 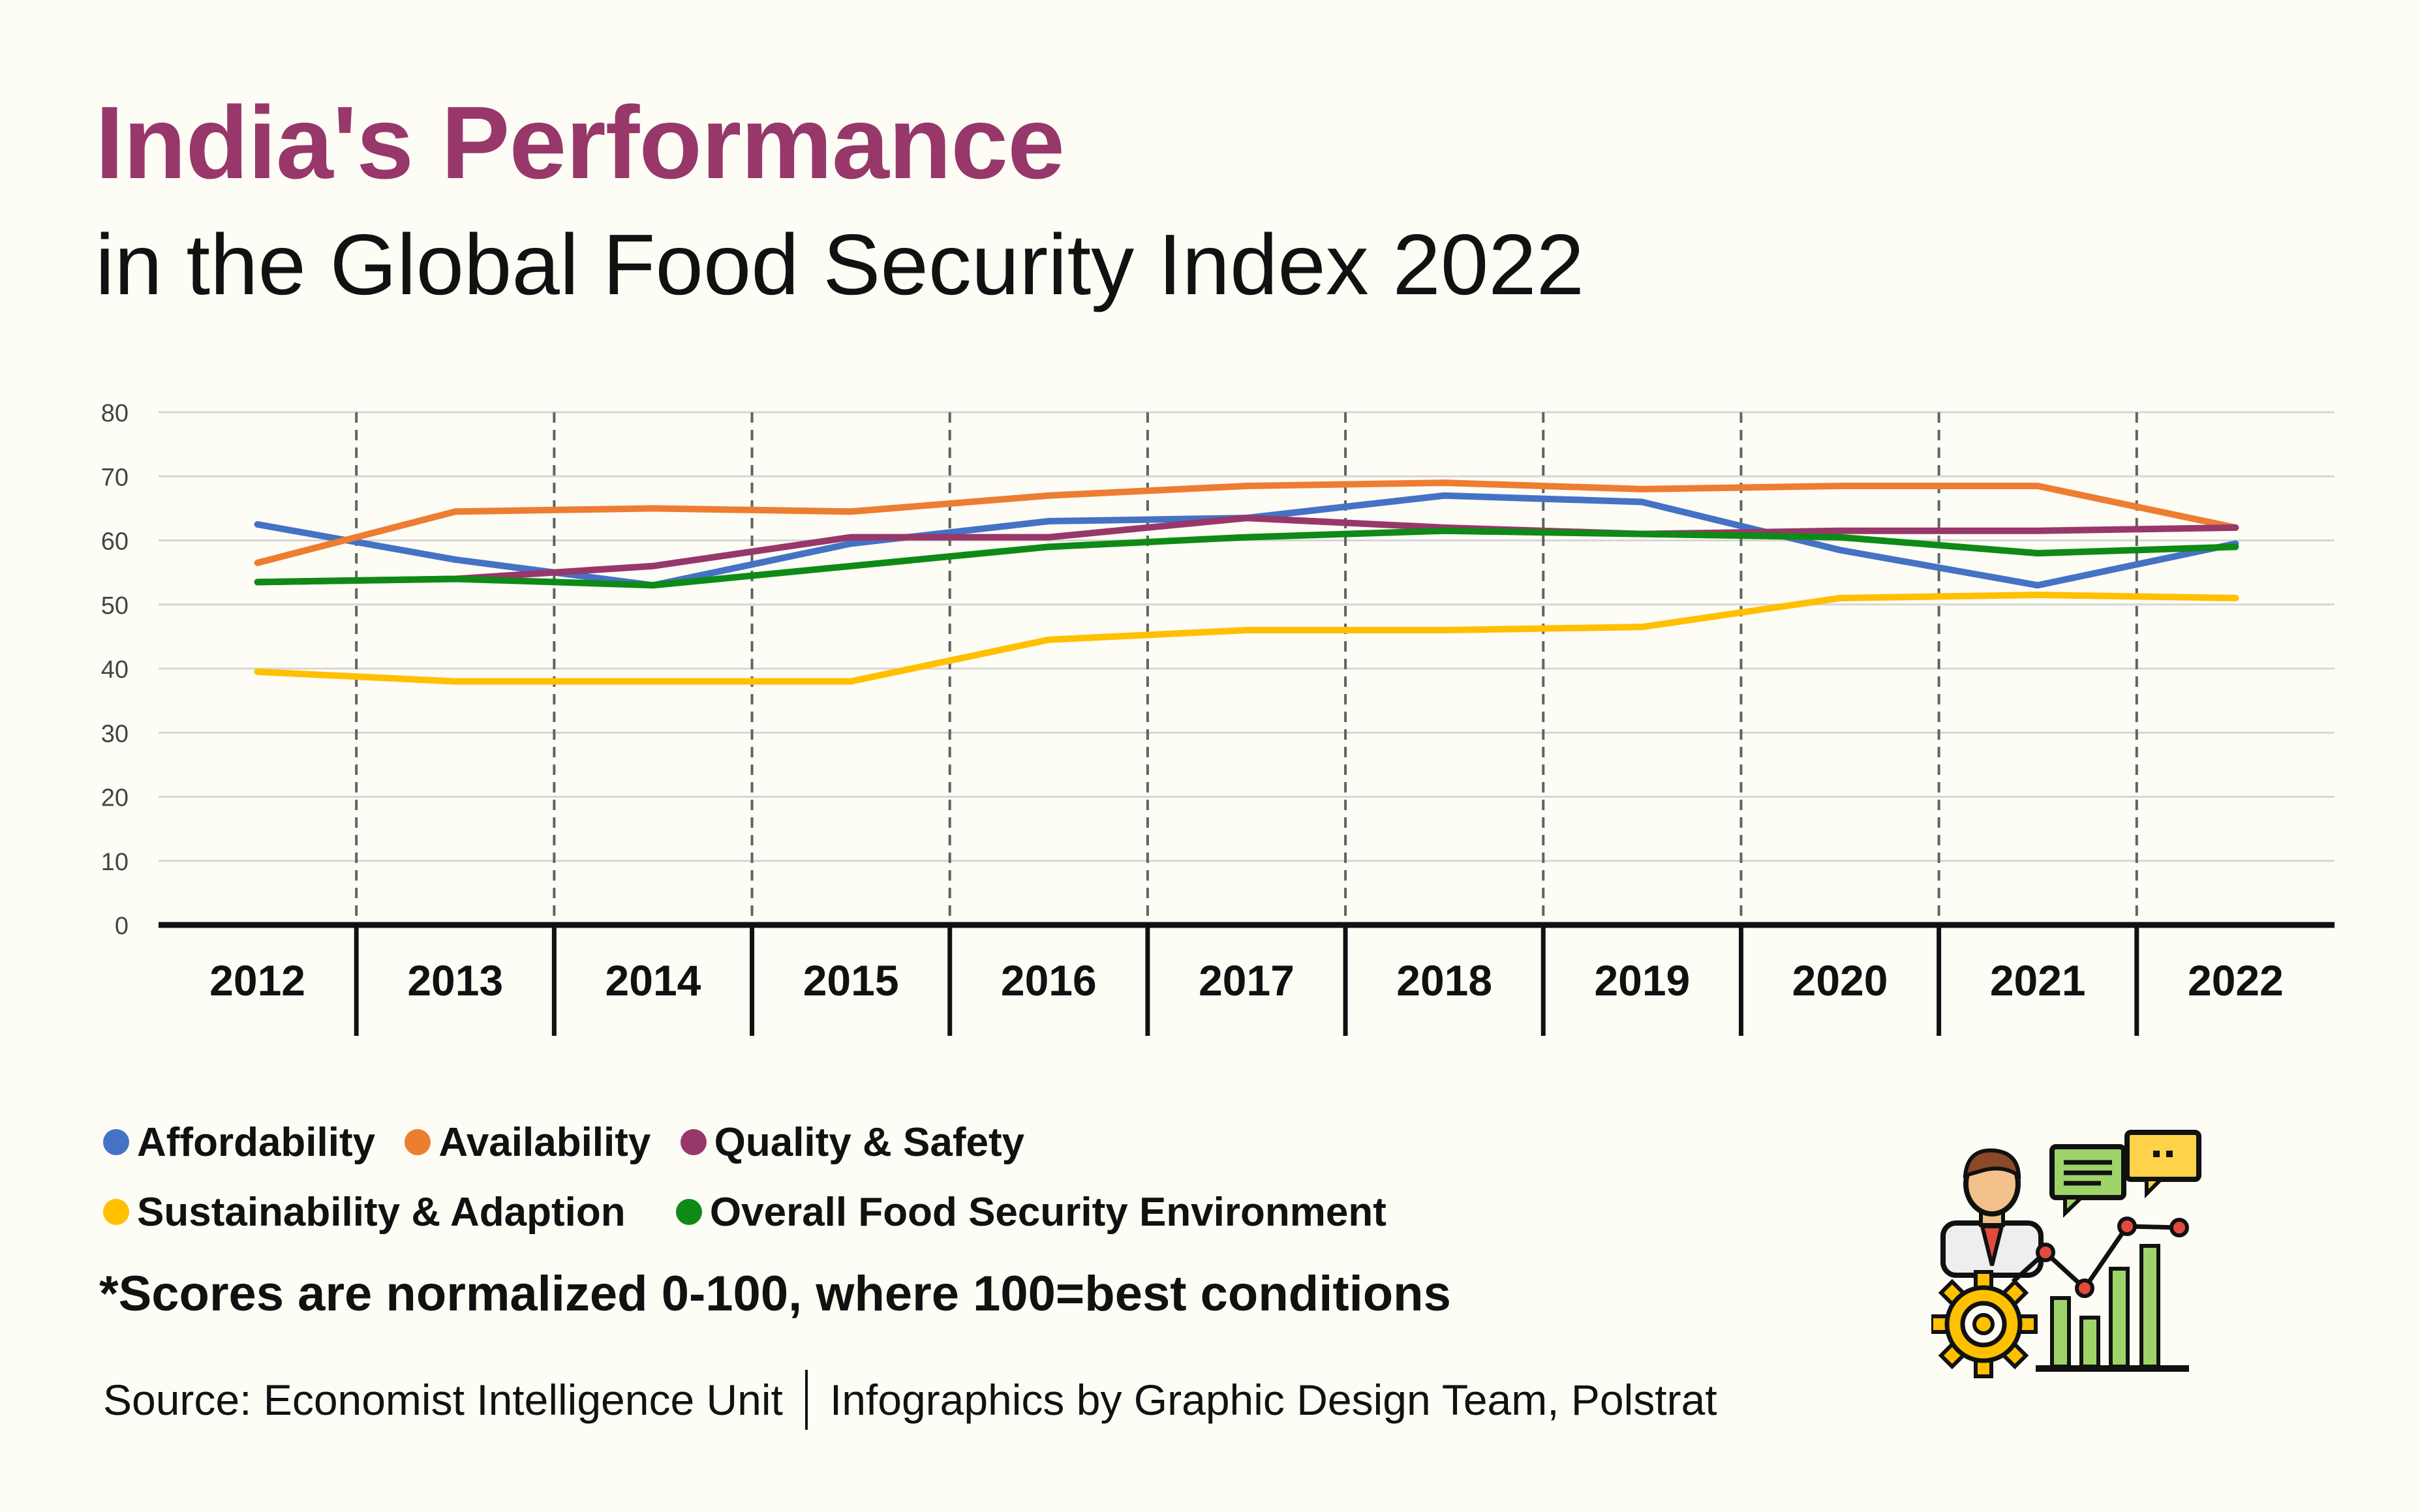 What do you see at coordinates (115, 734) in the screenshot?
I see `y-tick-label: 30` at bounding box center [115, 734].